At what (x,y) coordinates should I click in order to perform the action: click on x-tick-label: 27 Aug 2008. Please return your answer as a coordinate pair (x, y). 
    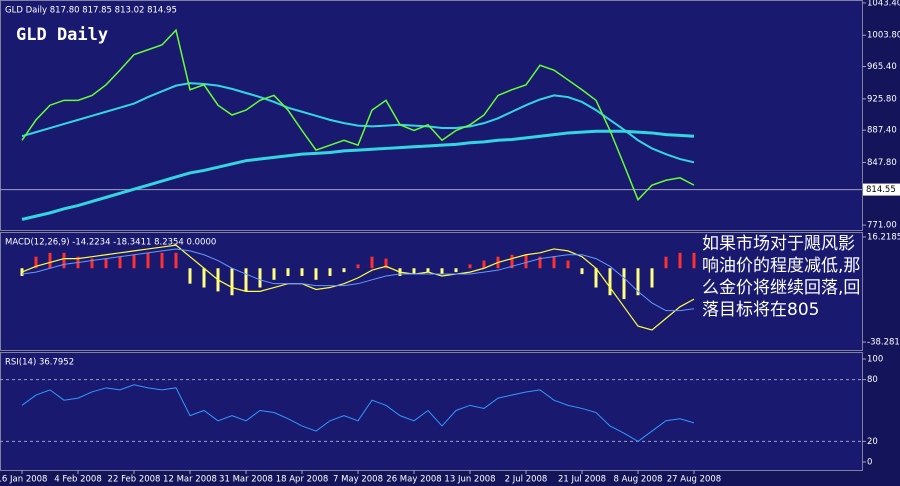
    Looking at the image, I should click on (694, 480).